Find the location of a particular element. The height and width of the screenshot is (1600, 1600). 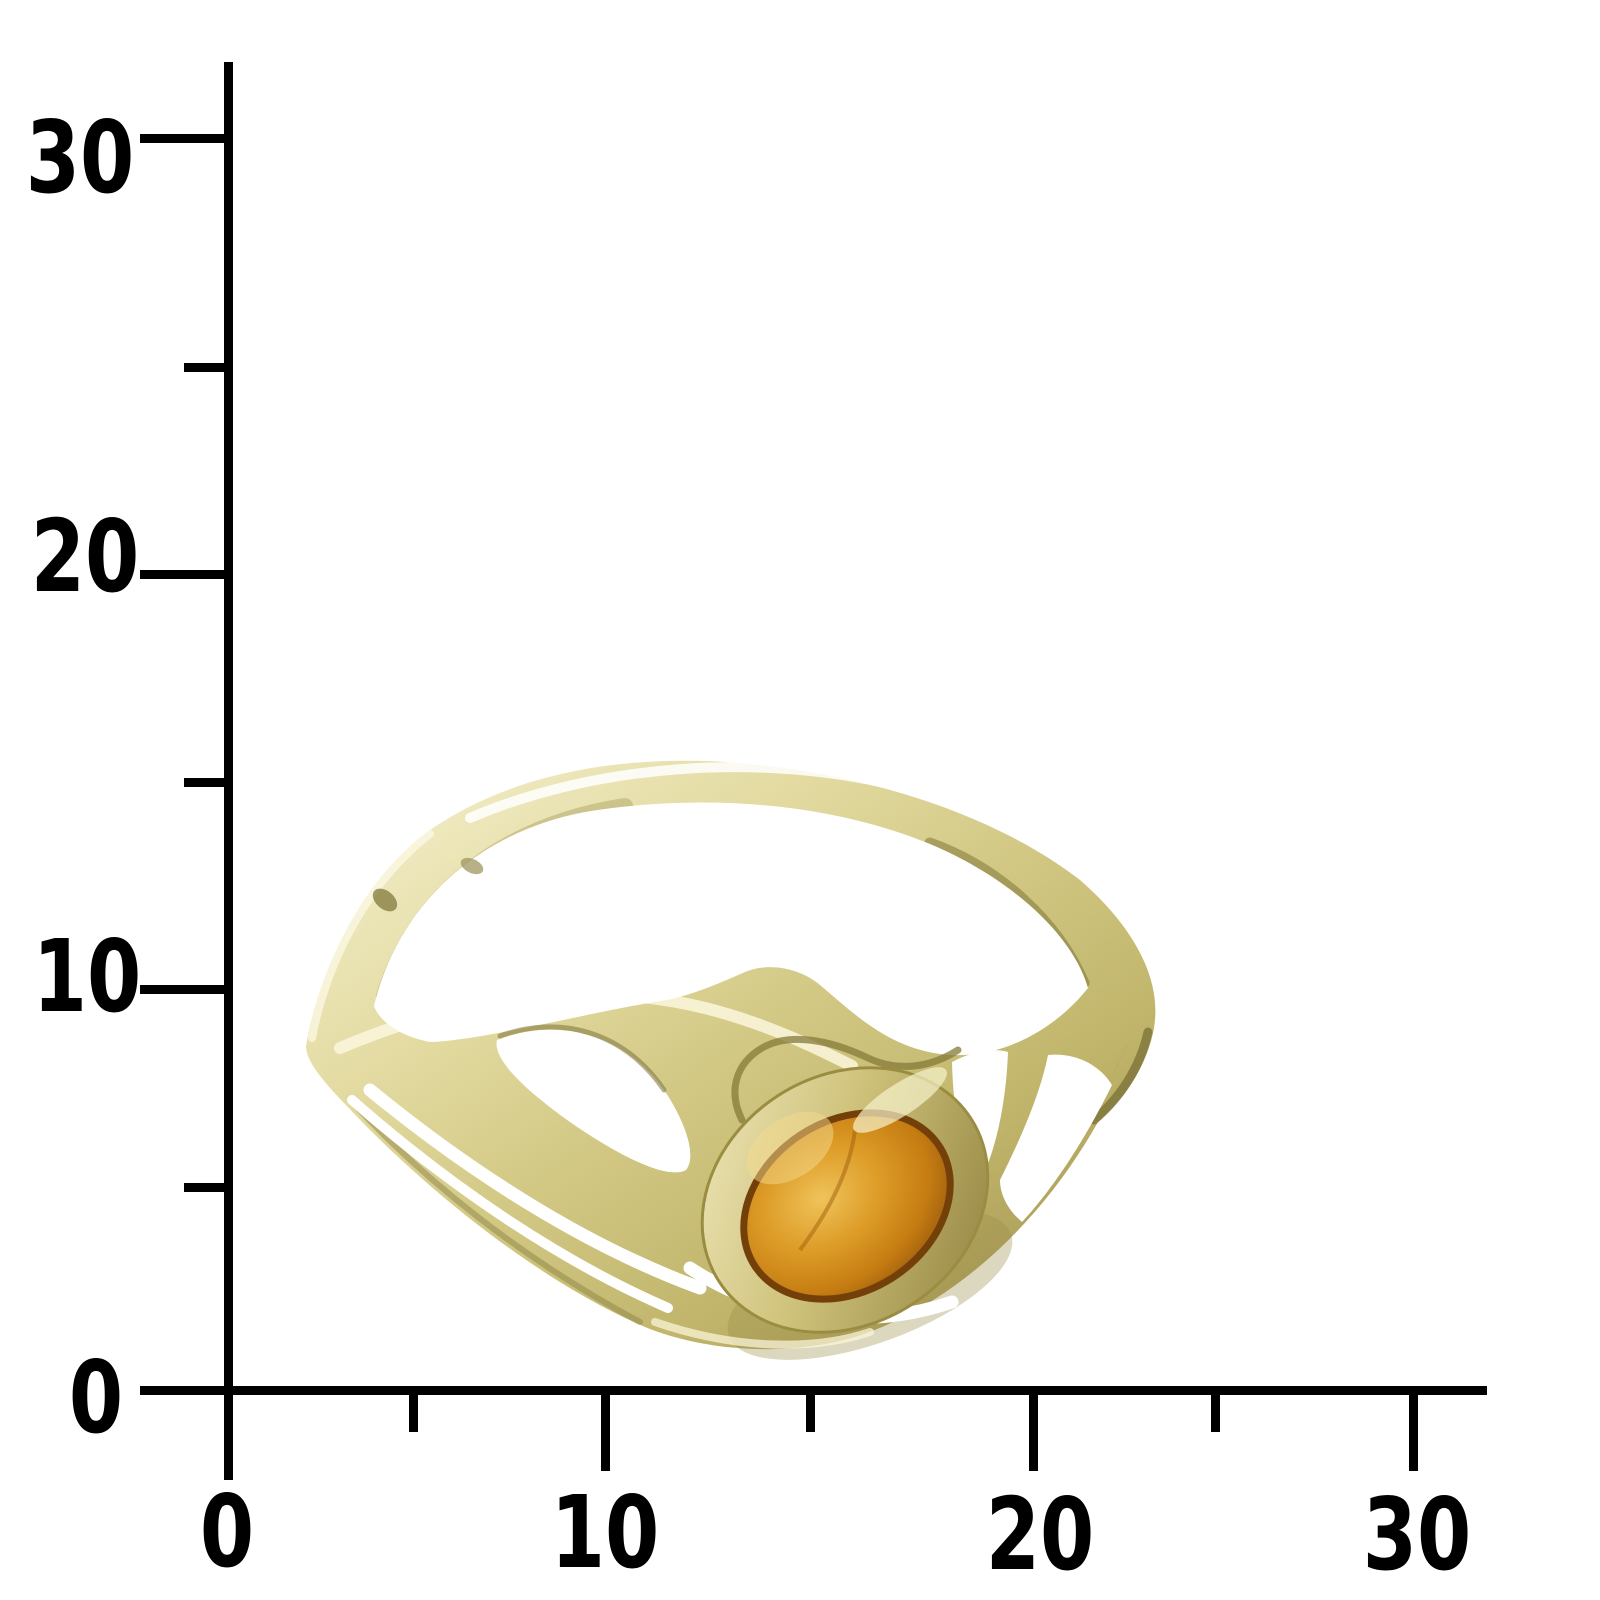

y-axis-tick-label-10: 10 is located at coordinates (87, 976).